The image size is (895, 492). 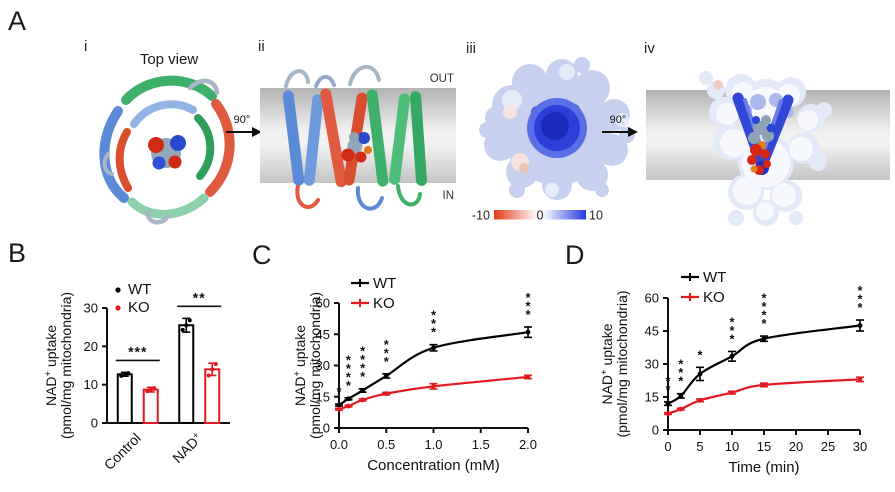 I want to click on protein-ribbon-top-view-image, so click(x=167, y=150).